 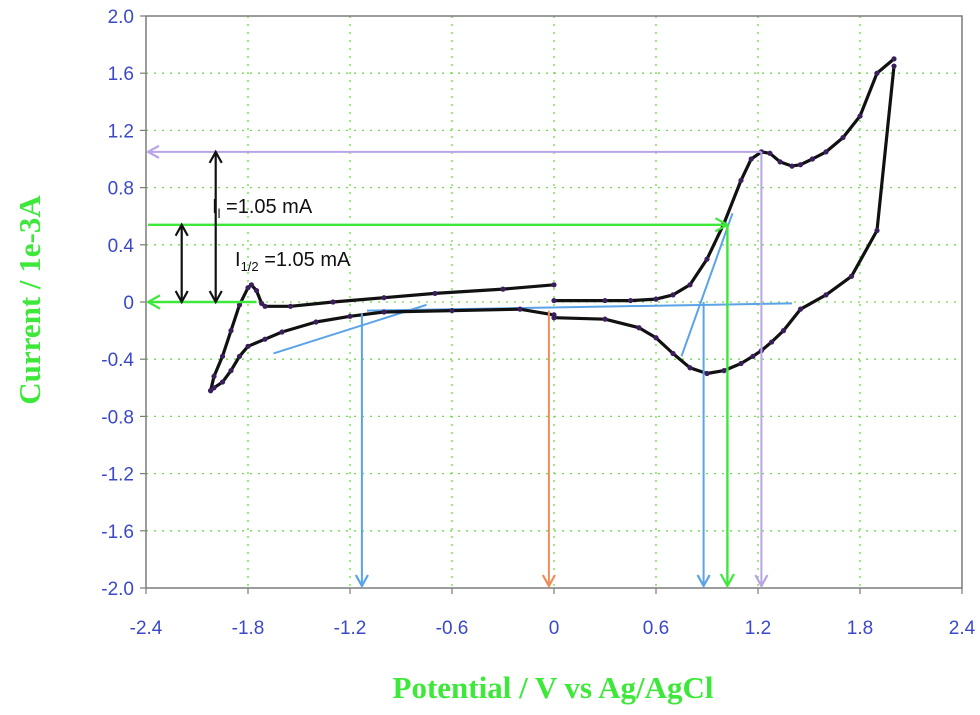 What do you see at coordinates (707, 285) in the screenshot?
I see `tangent-line` at bounding box center [707, 285].